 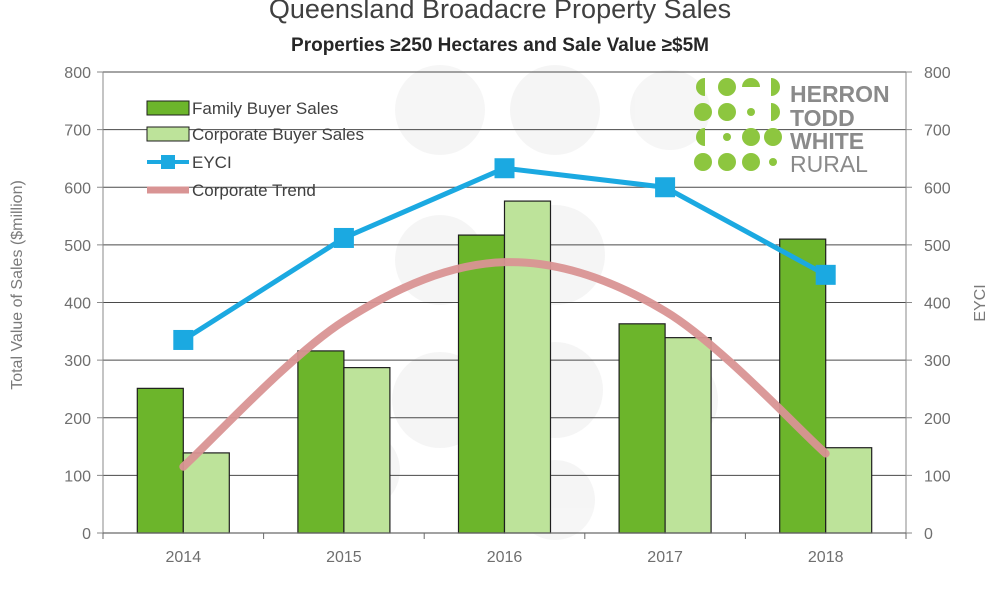 What do you see at coordinates (825, 274) in the screenshot?
I see `eyci-marker-2018` at bounding box center [825, 274].